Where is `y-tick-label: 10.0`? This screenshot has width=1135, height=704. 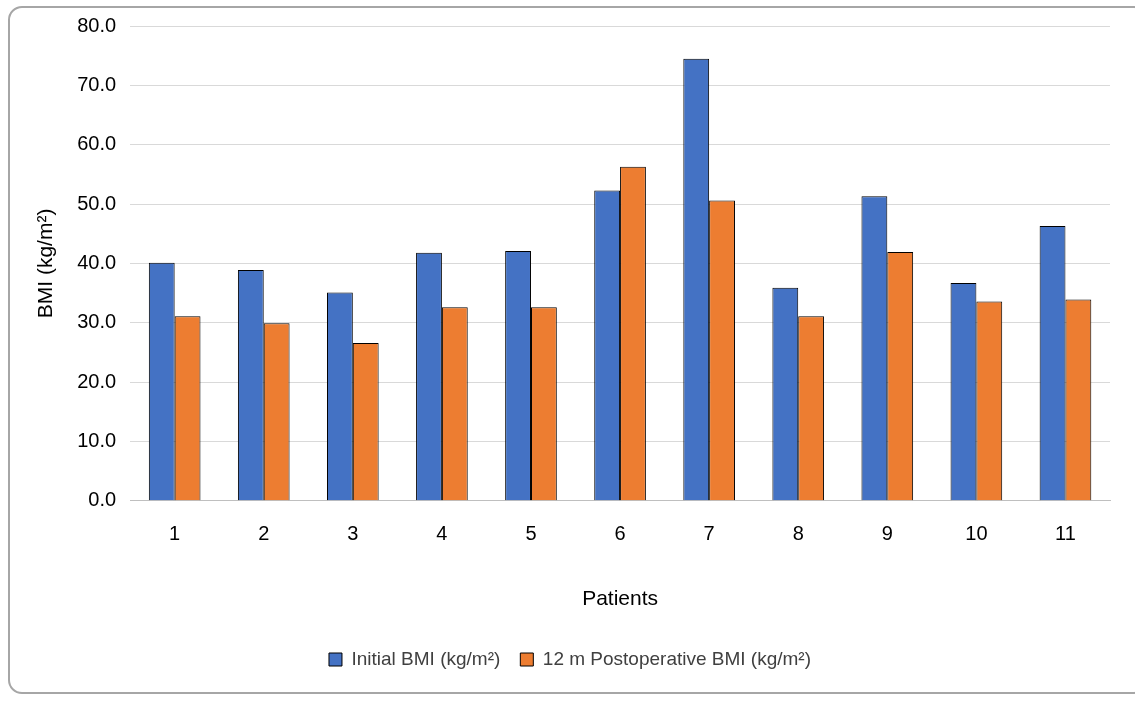 y-tick-label: 10.0 is located at coordinates (97, 439).